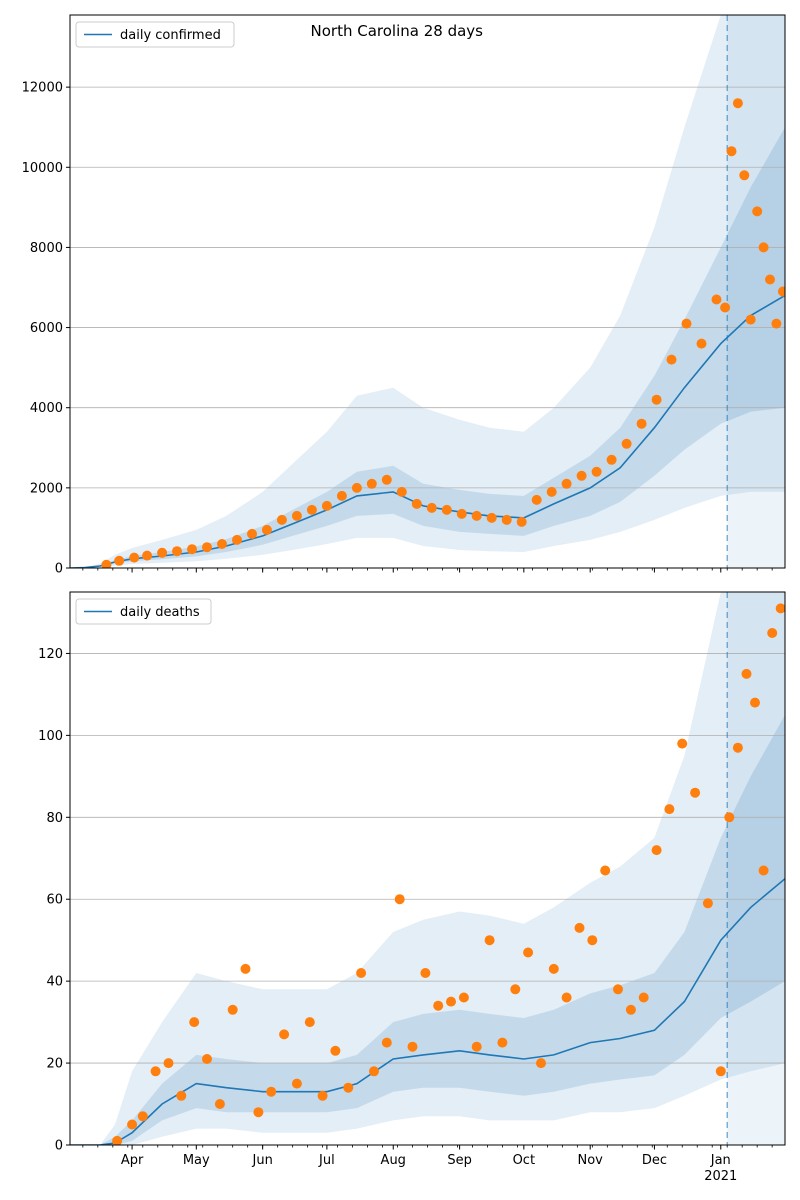  What do you see at coordinates (262, 1160) in the screenshot?
I see `x-tick-label: Jun` at bounding box center [262, 1160].